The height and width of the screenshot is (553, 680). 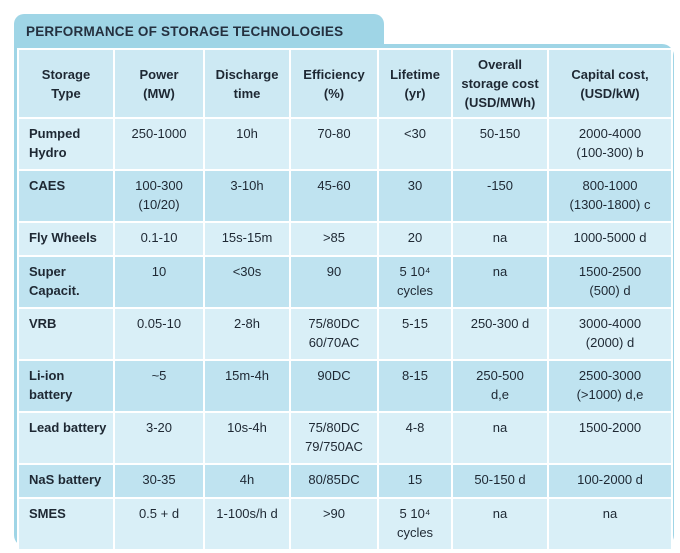 I want to click on col-overall-storage-cost-cell: 250-300 d, so click(x=500, y=334).